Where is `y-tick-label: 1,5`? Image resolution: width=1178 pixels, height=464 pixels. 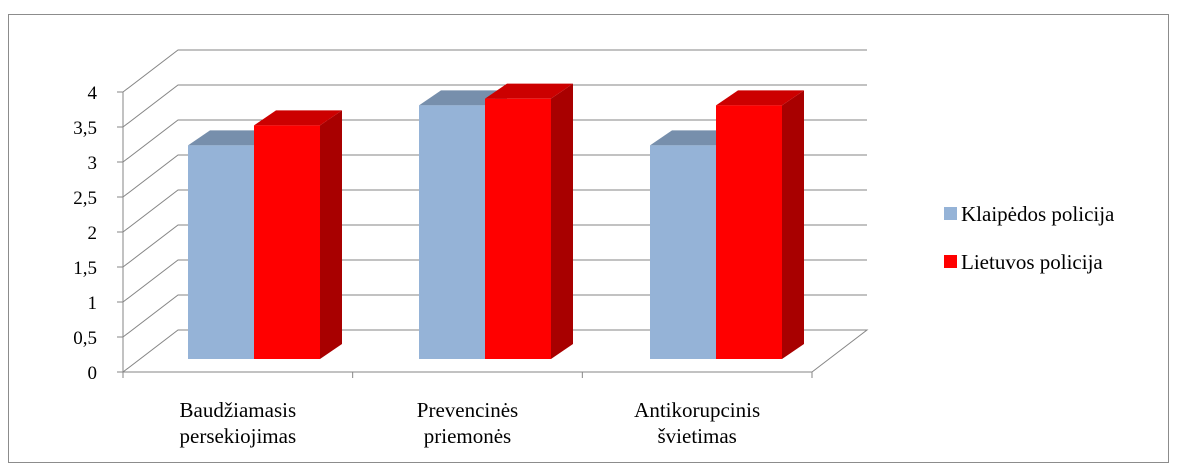 y-tick-label: 1,5 is located at coordinates (85, 268).